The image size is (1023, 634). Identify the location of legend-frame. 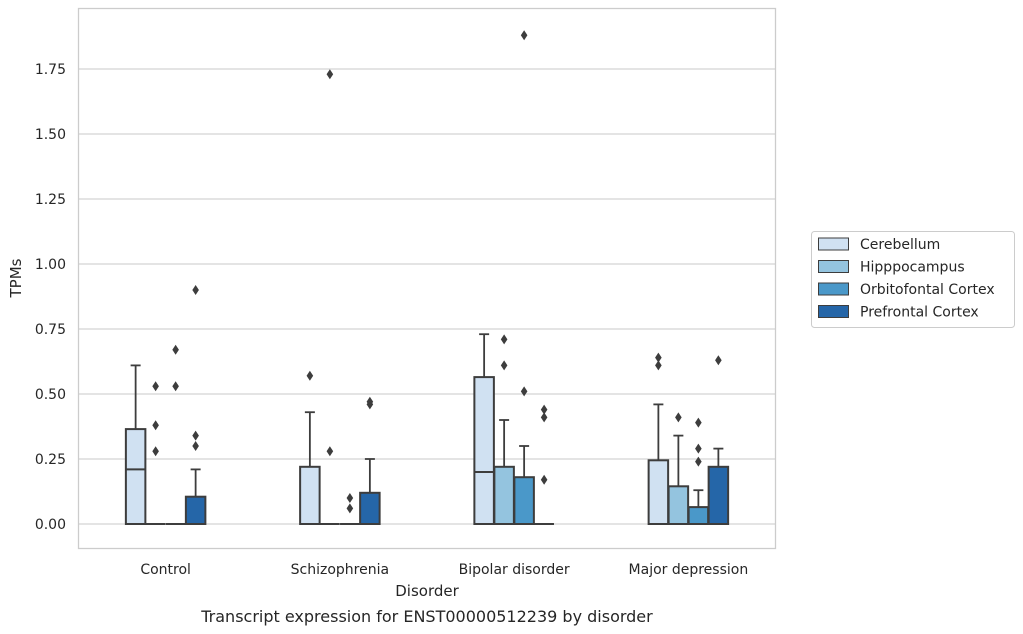
(913, 279).